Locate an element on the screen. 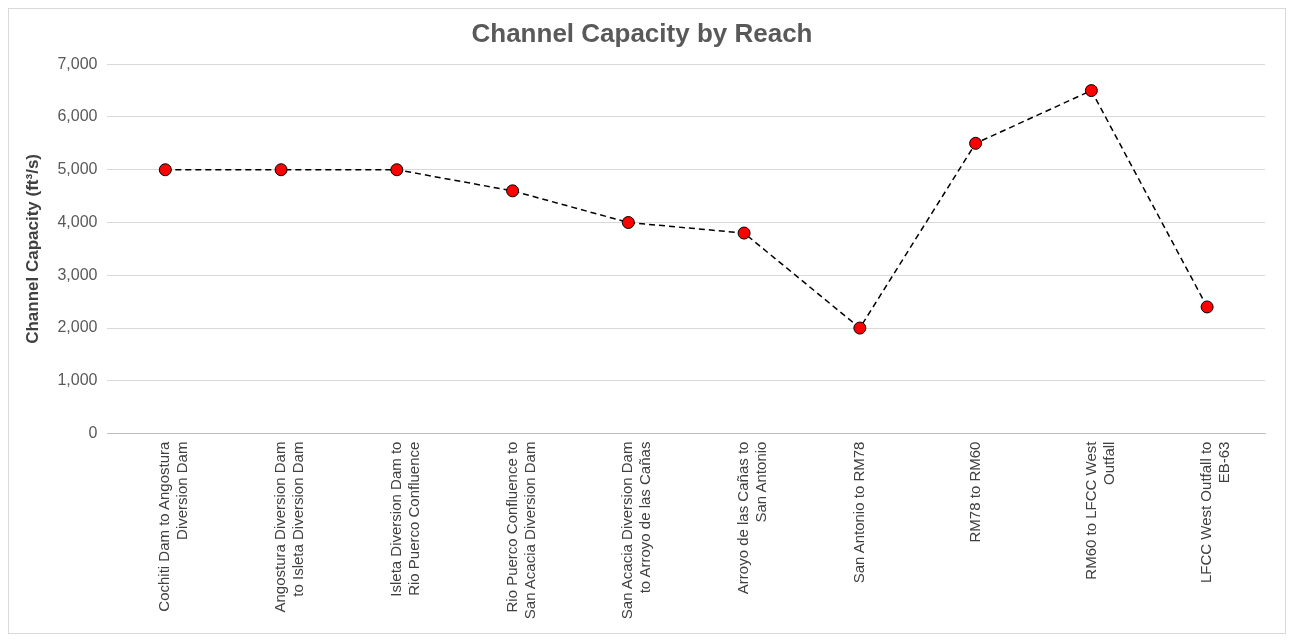  x-tick-label: San Acacia Diversion Dam to Arroyo de las Cañas is located at coordinates (636, 530).